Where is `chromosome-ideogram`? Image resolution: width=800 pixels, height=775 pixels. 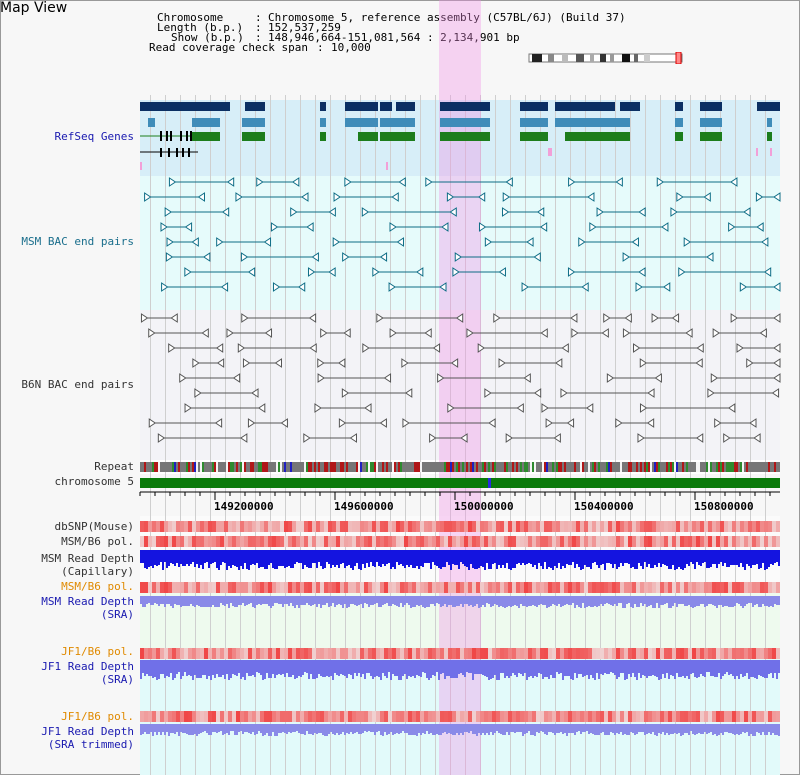 chromosome-ideogram is located at coordinates (606, 58).